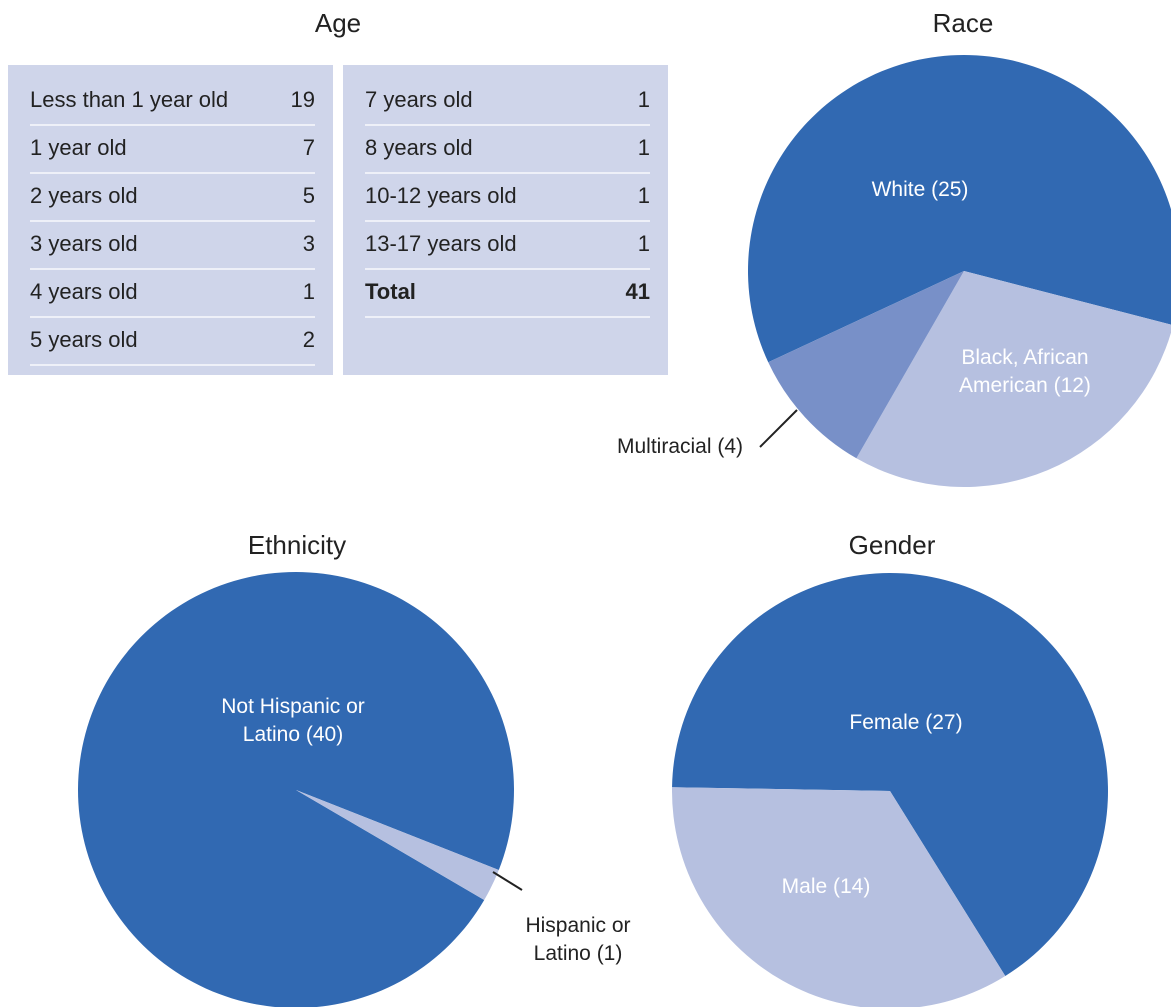 The height and width of the screenshot is (1007, 1171). What do you see at coordinates (507, 149) in the screenshot?
I see `table-row: 8 years old 1` at bounding box center [507, 149].